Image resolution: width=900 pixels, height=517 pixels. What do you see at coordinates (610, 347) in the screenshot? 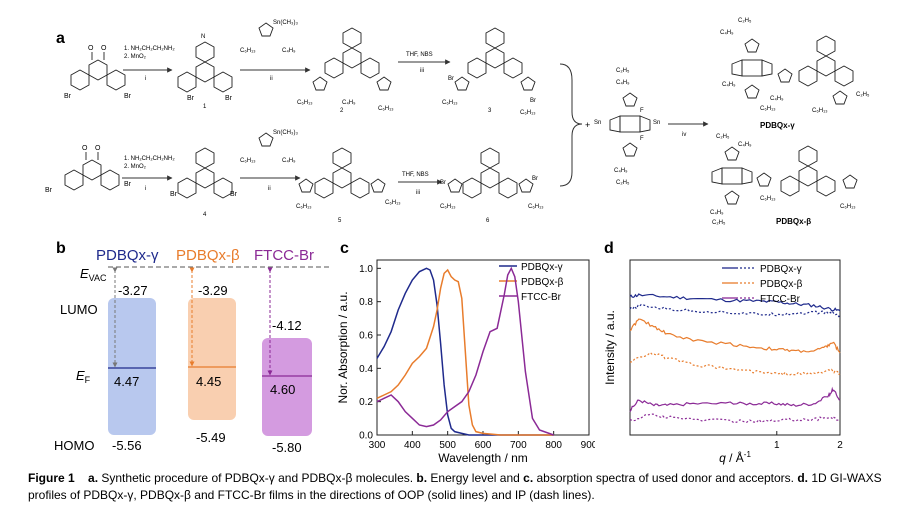
I see `y-axis-label: Intensity / a.u.` at bounding box center [610, 347].